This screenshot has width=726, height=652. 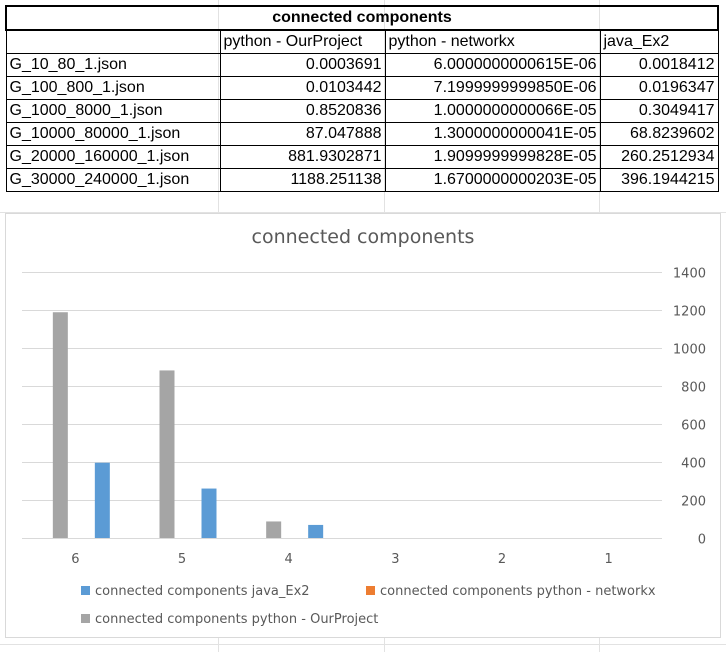 What do you see at coordinates (113, 88) in the screenshot?
I see `graph-file-cell: G_100_800_1.json` at bounding box center [113, 88].